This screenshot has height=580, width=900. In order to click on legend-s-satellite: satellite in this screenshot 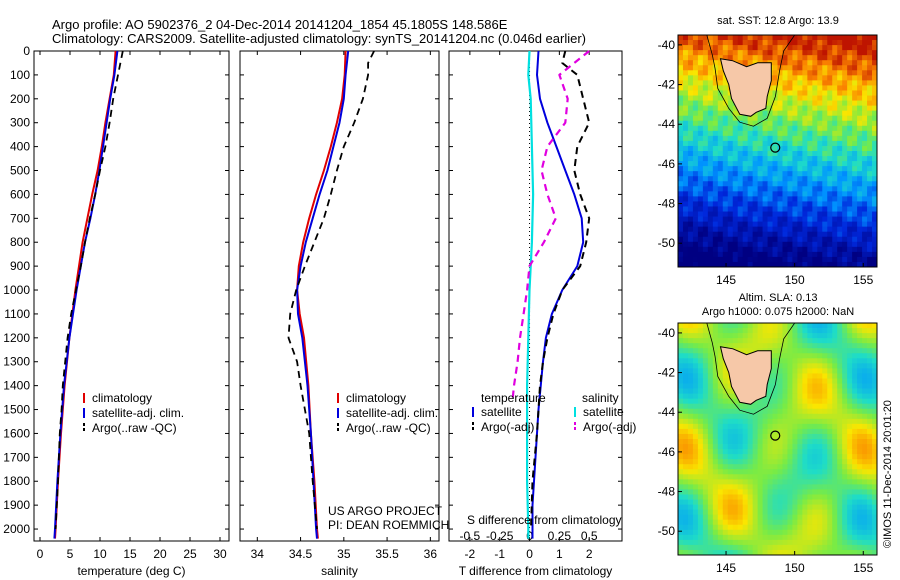, I will do `click(603, 412)`.